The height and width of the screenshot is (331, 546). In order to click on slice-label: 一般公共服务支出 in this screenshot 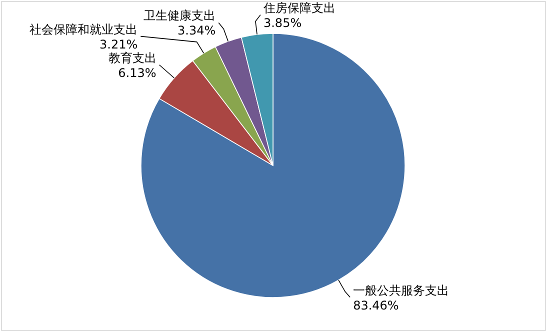, I will do `click(401, 290)`.